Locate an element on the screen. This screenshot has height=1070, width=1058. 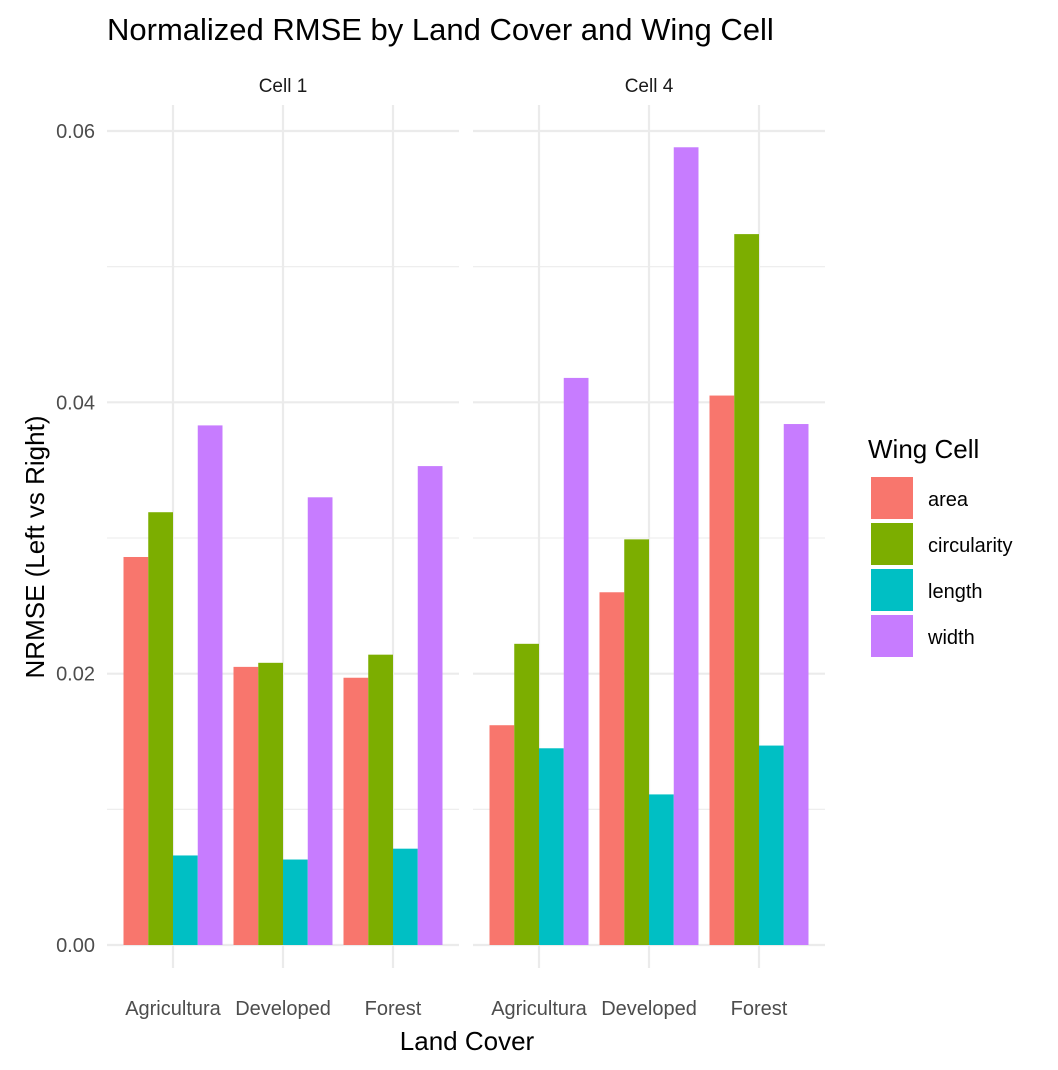
legend-title: Wing Cell is located at coordinates (923, 449).